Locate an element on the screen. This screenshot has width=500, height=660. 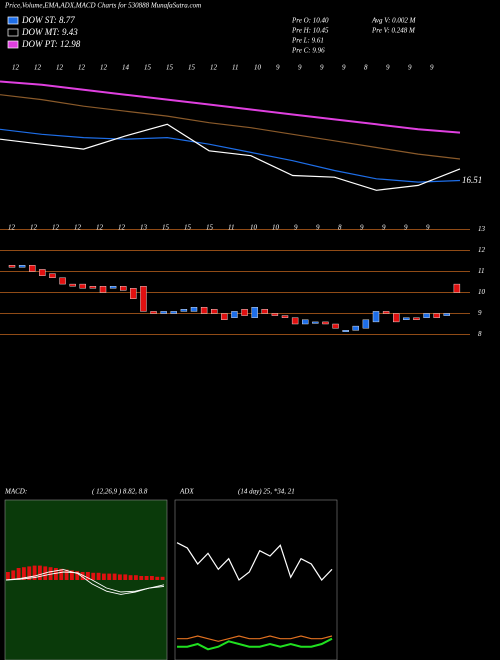
info-label: Pre V: 0.248 M is located at coordinates (393, 31).